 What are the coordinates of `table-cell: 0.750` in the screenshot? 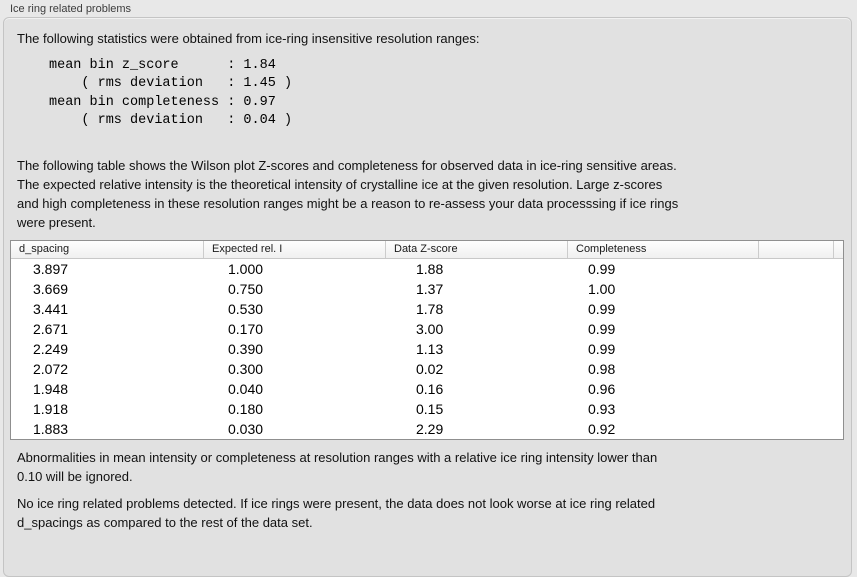 It's located at (246, 289).